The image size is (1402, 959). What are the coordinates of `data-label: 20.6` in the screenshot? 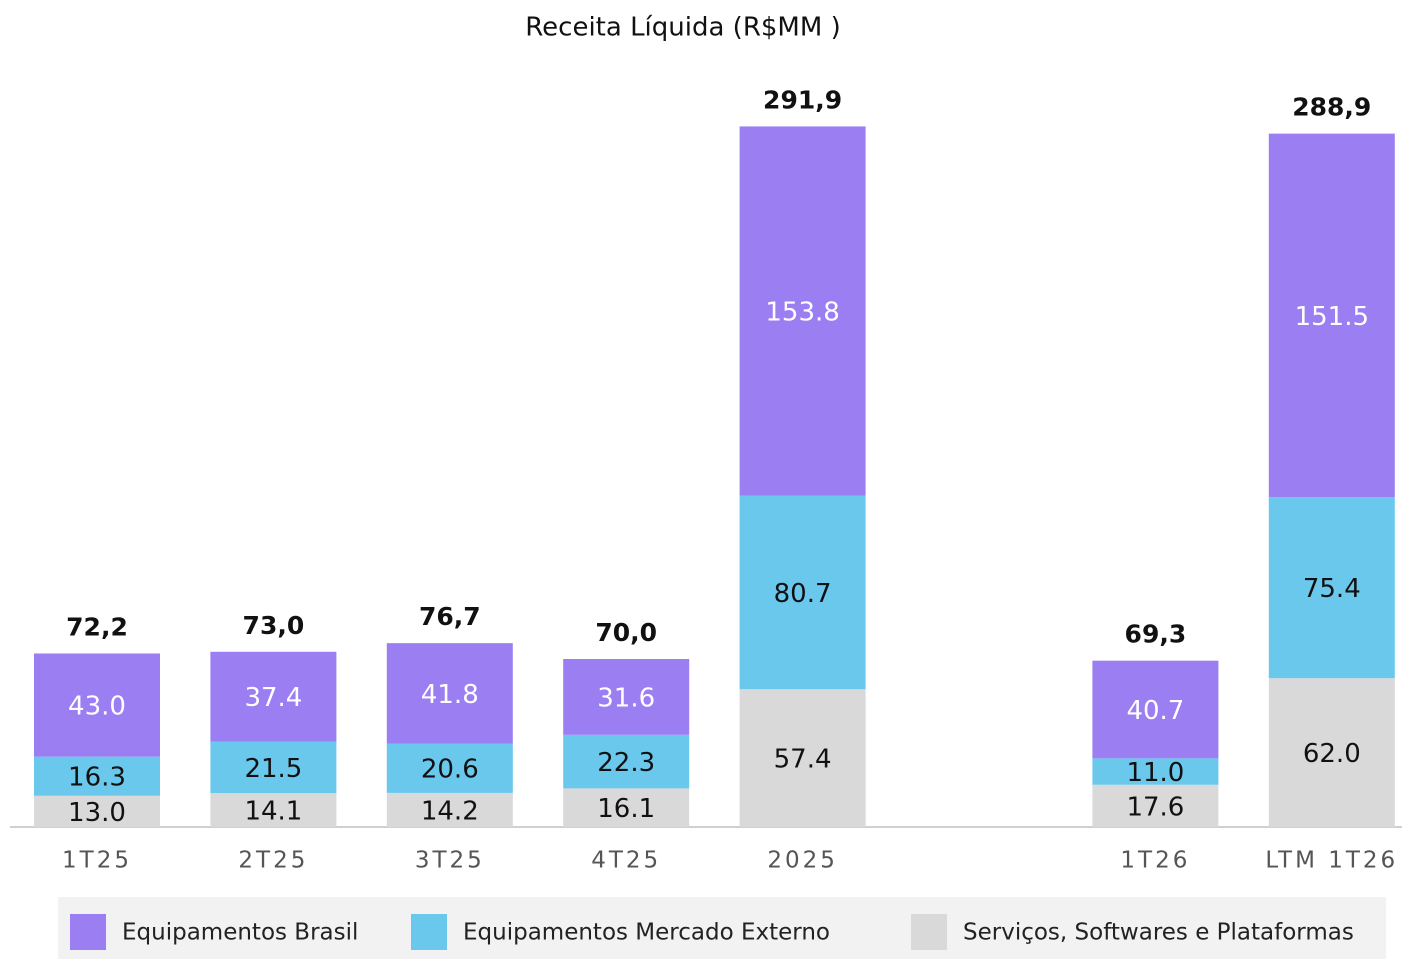 It's located at (450, 770).